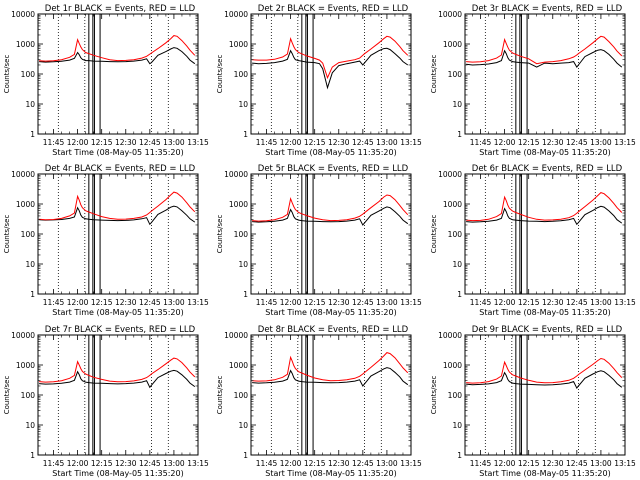 The width and height of the screenshot is (640, 480). Describe the element at coordinates (547, 330) in the screenshot. I see `panel-title: Det 9r BLACK = Events, RED = LLD` at that location.